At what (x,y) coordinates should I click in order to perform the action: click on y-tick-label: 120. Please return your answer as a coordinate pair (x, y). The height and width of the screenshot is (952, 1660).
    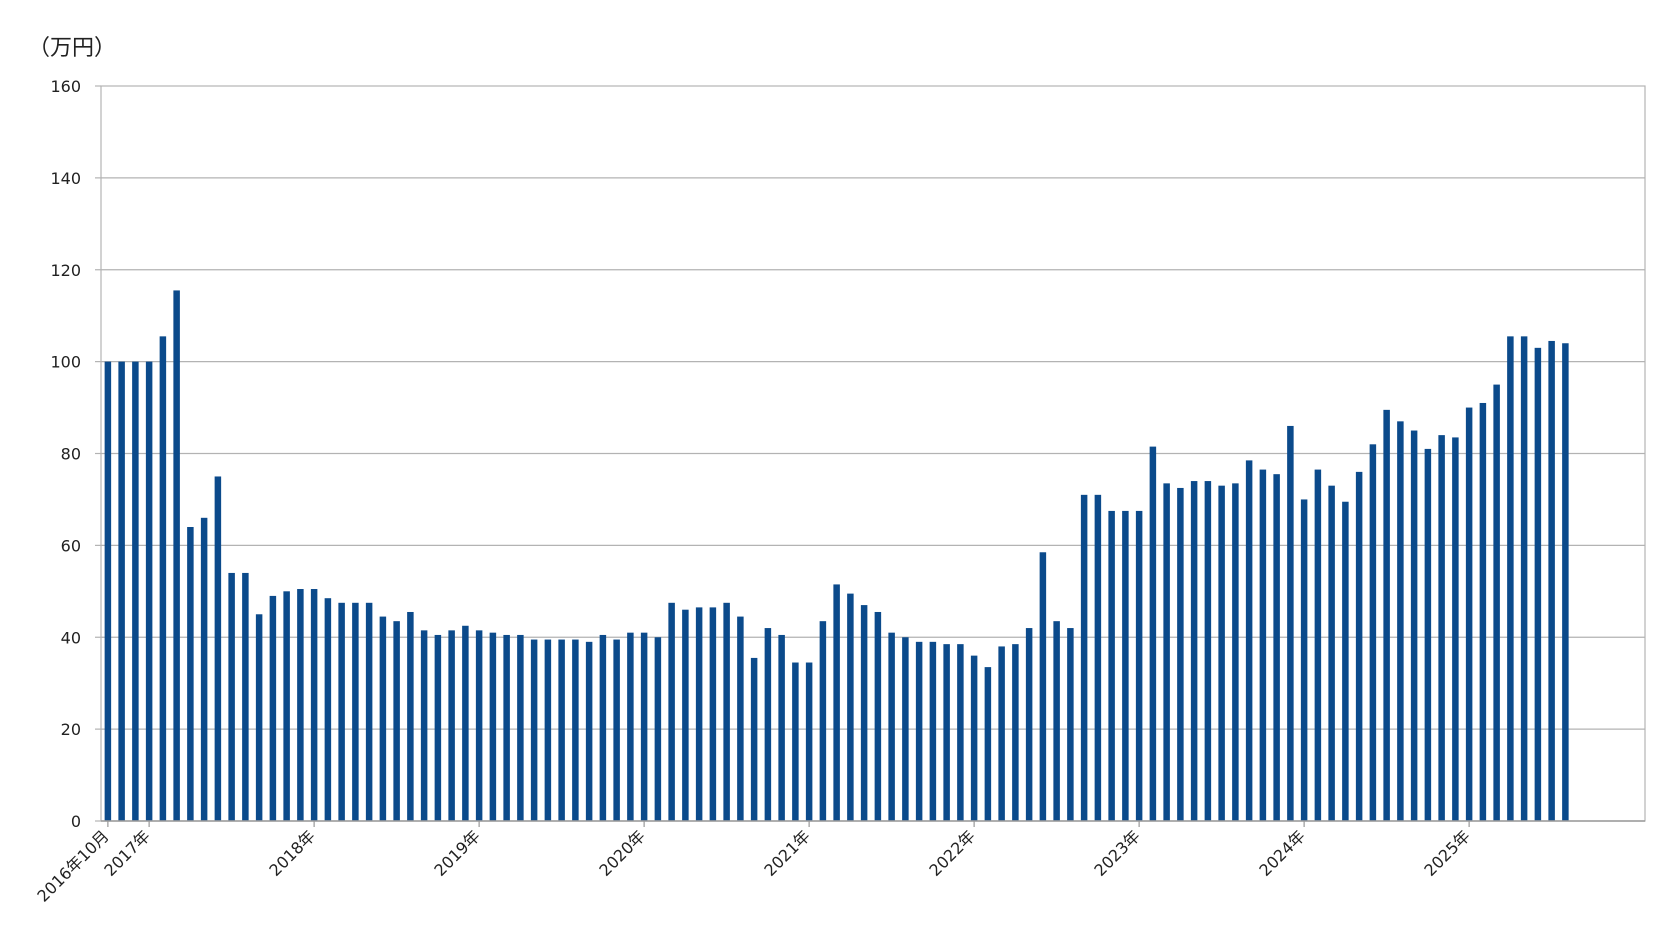
    Looking at the image, I should click on (65, 270).